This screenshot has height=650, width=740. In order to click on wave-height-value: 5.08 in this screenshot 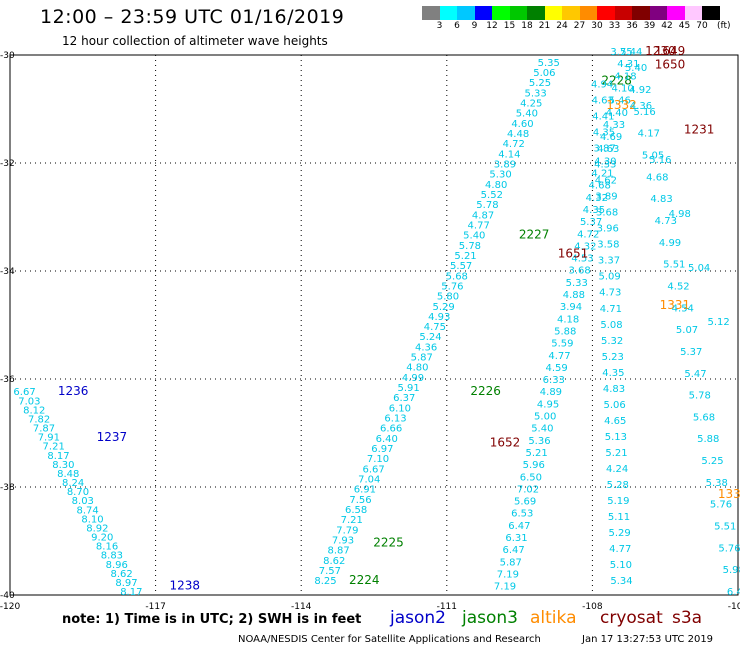, I will do `click(611, 325)`.